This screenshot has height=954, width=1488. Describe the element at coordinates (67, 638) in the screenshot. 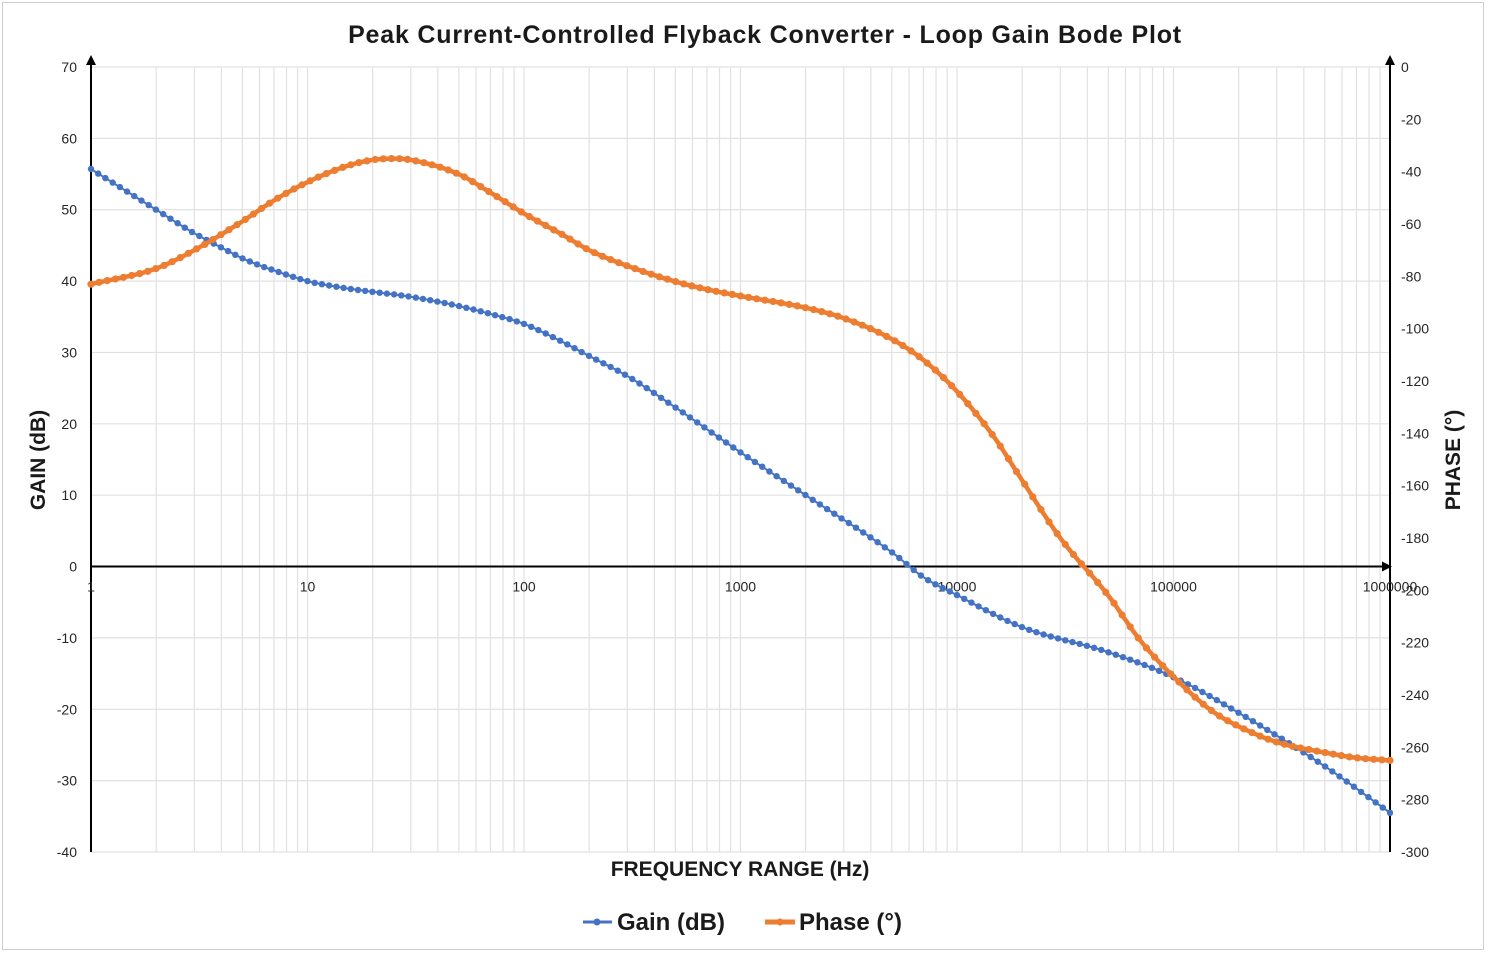

I see `y-tick-label: -10` at that location.